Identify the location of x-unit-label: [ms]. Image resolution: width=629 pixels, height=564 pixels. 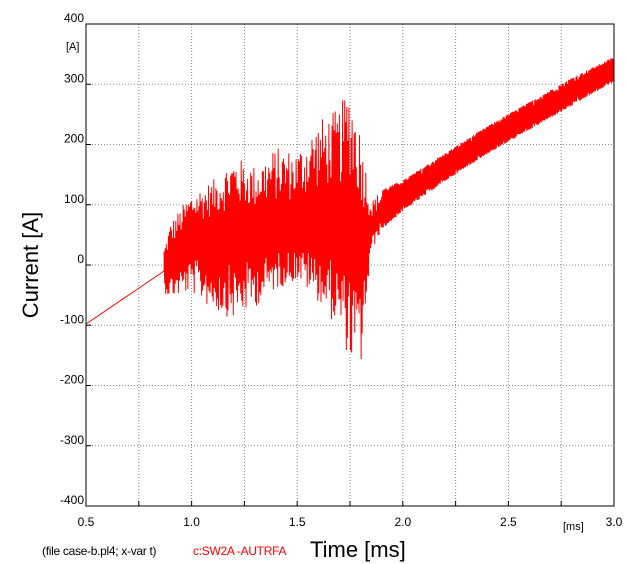
(573, 527).